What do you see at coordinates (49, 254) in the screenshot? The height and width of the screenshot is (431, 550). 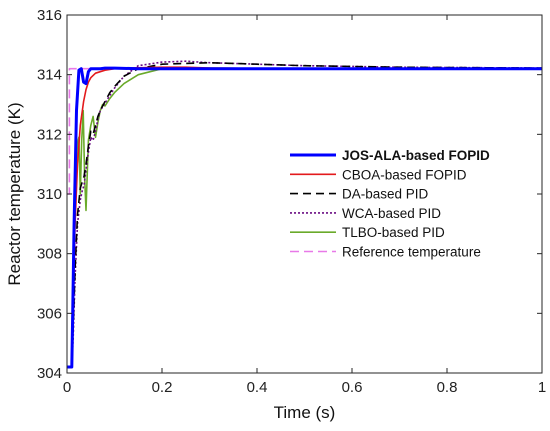 I see `y-tick-label: 308` at bounding box center [49, 254].